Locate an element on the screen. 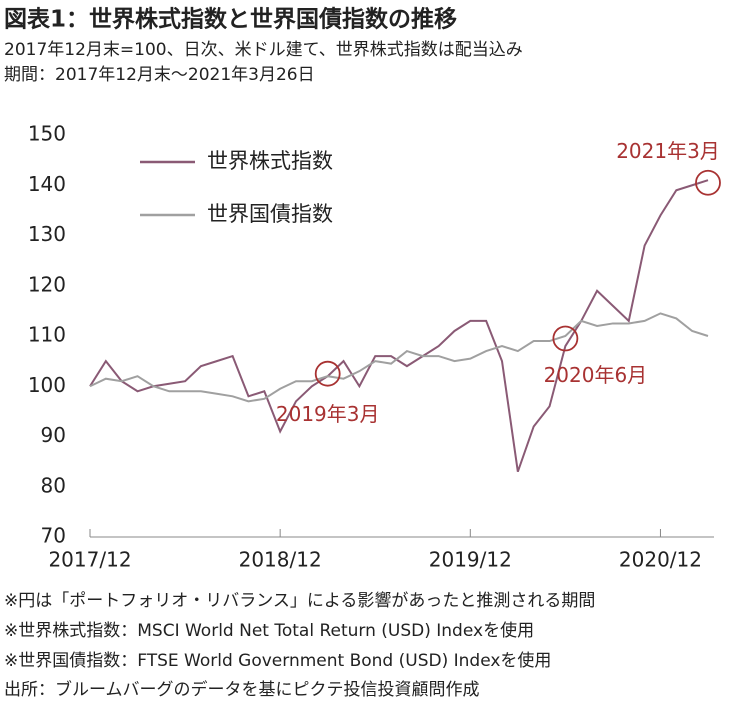  x-tick-label: 2020/12 is located at coordinates (660, 560).